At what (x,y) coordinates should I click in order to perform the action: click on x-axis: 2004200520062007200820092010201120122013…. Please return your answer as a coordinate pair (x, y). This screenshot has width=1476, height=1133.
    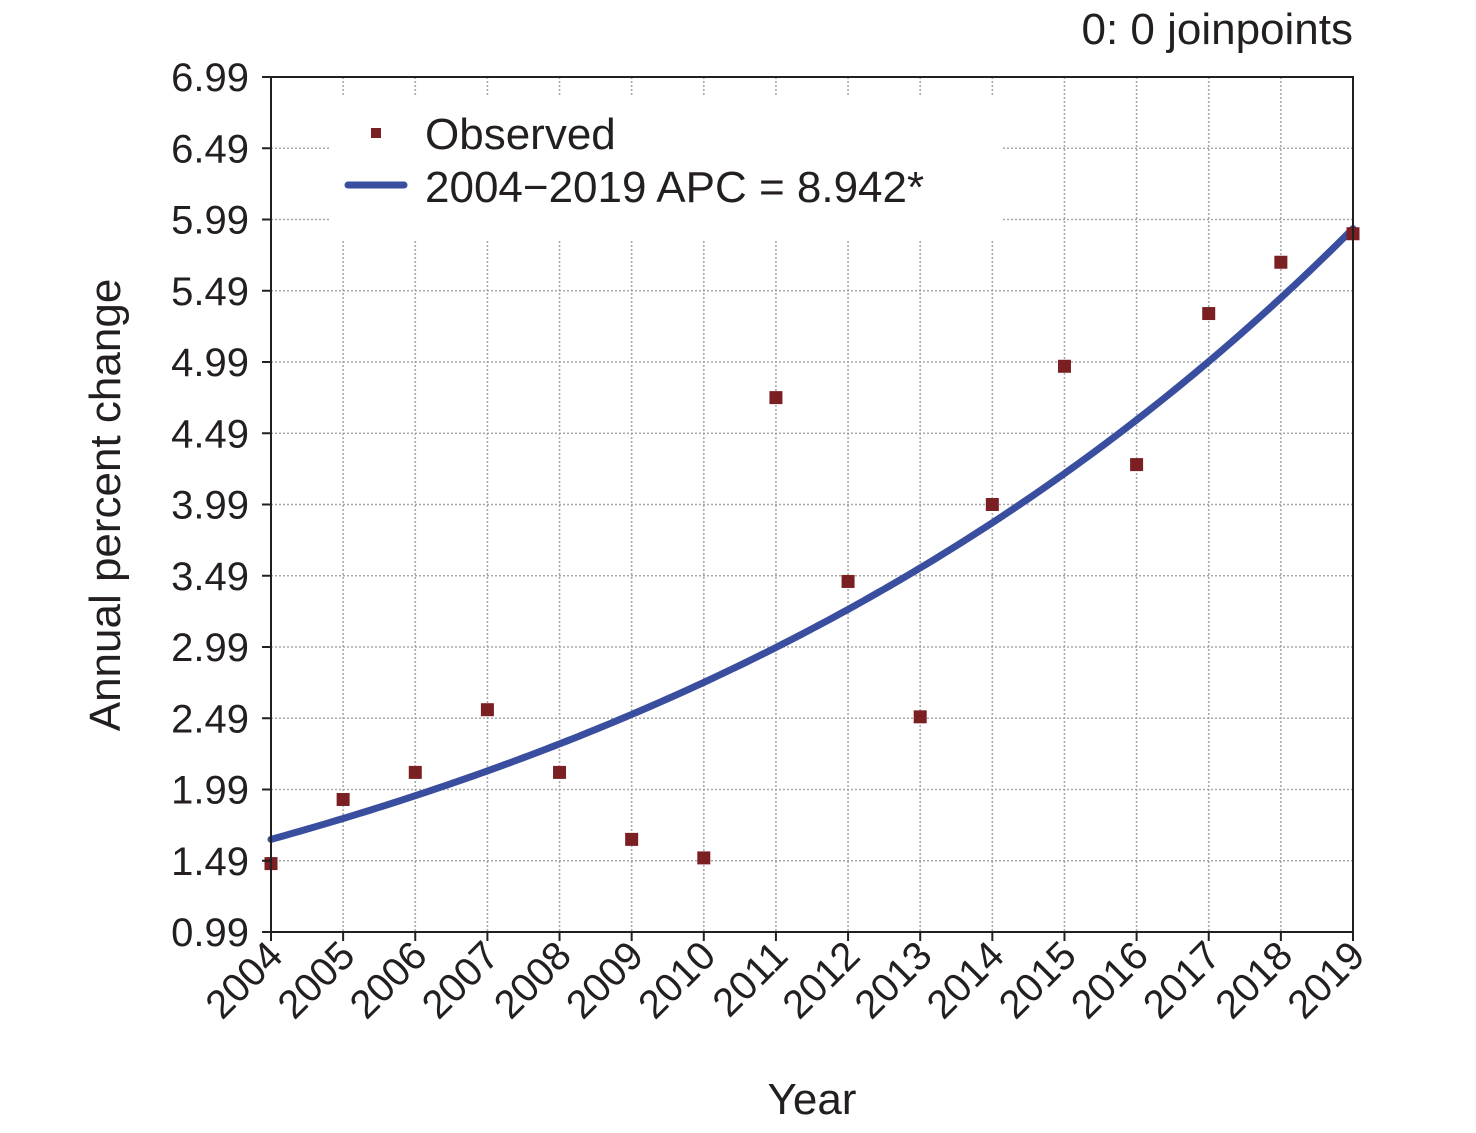
    Looking at the image, I should click on (785, 979).